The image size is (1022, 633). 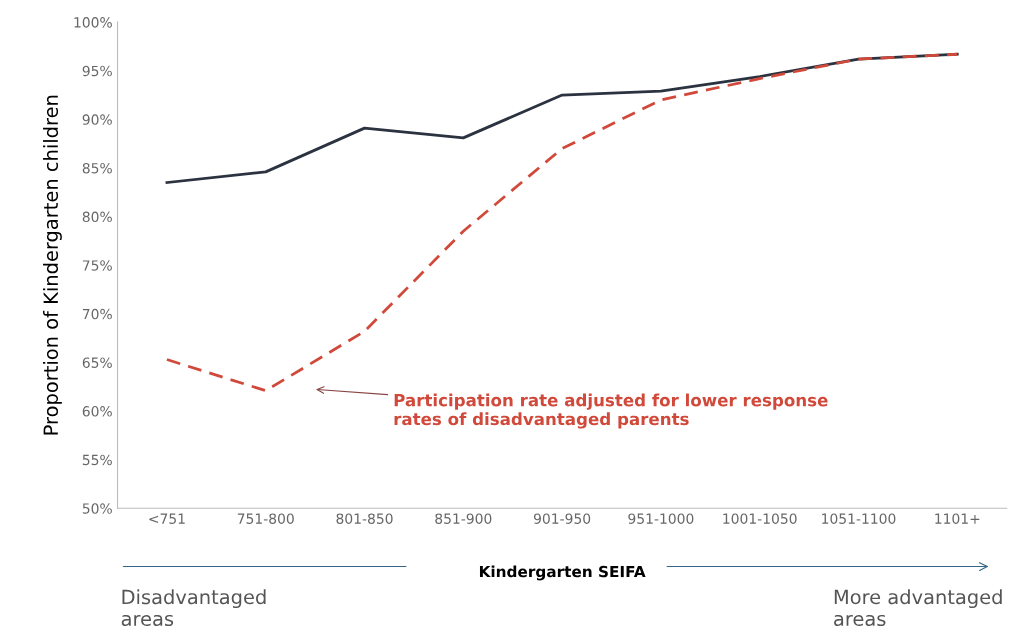 I want to click on x-tick-label: 1051-1100, so click(x=859, y=518).